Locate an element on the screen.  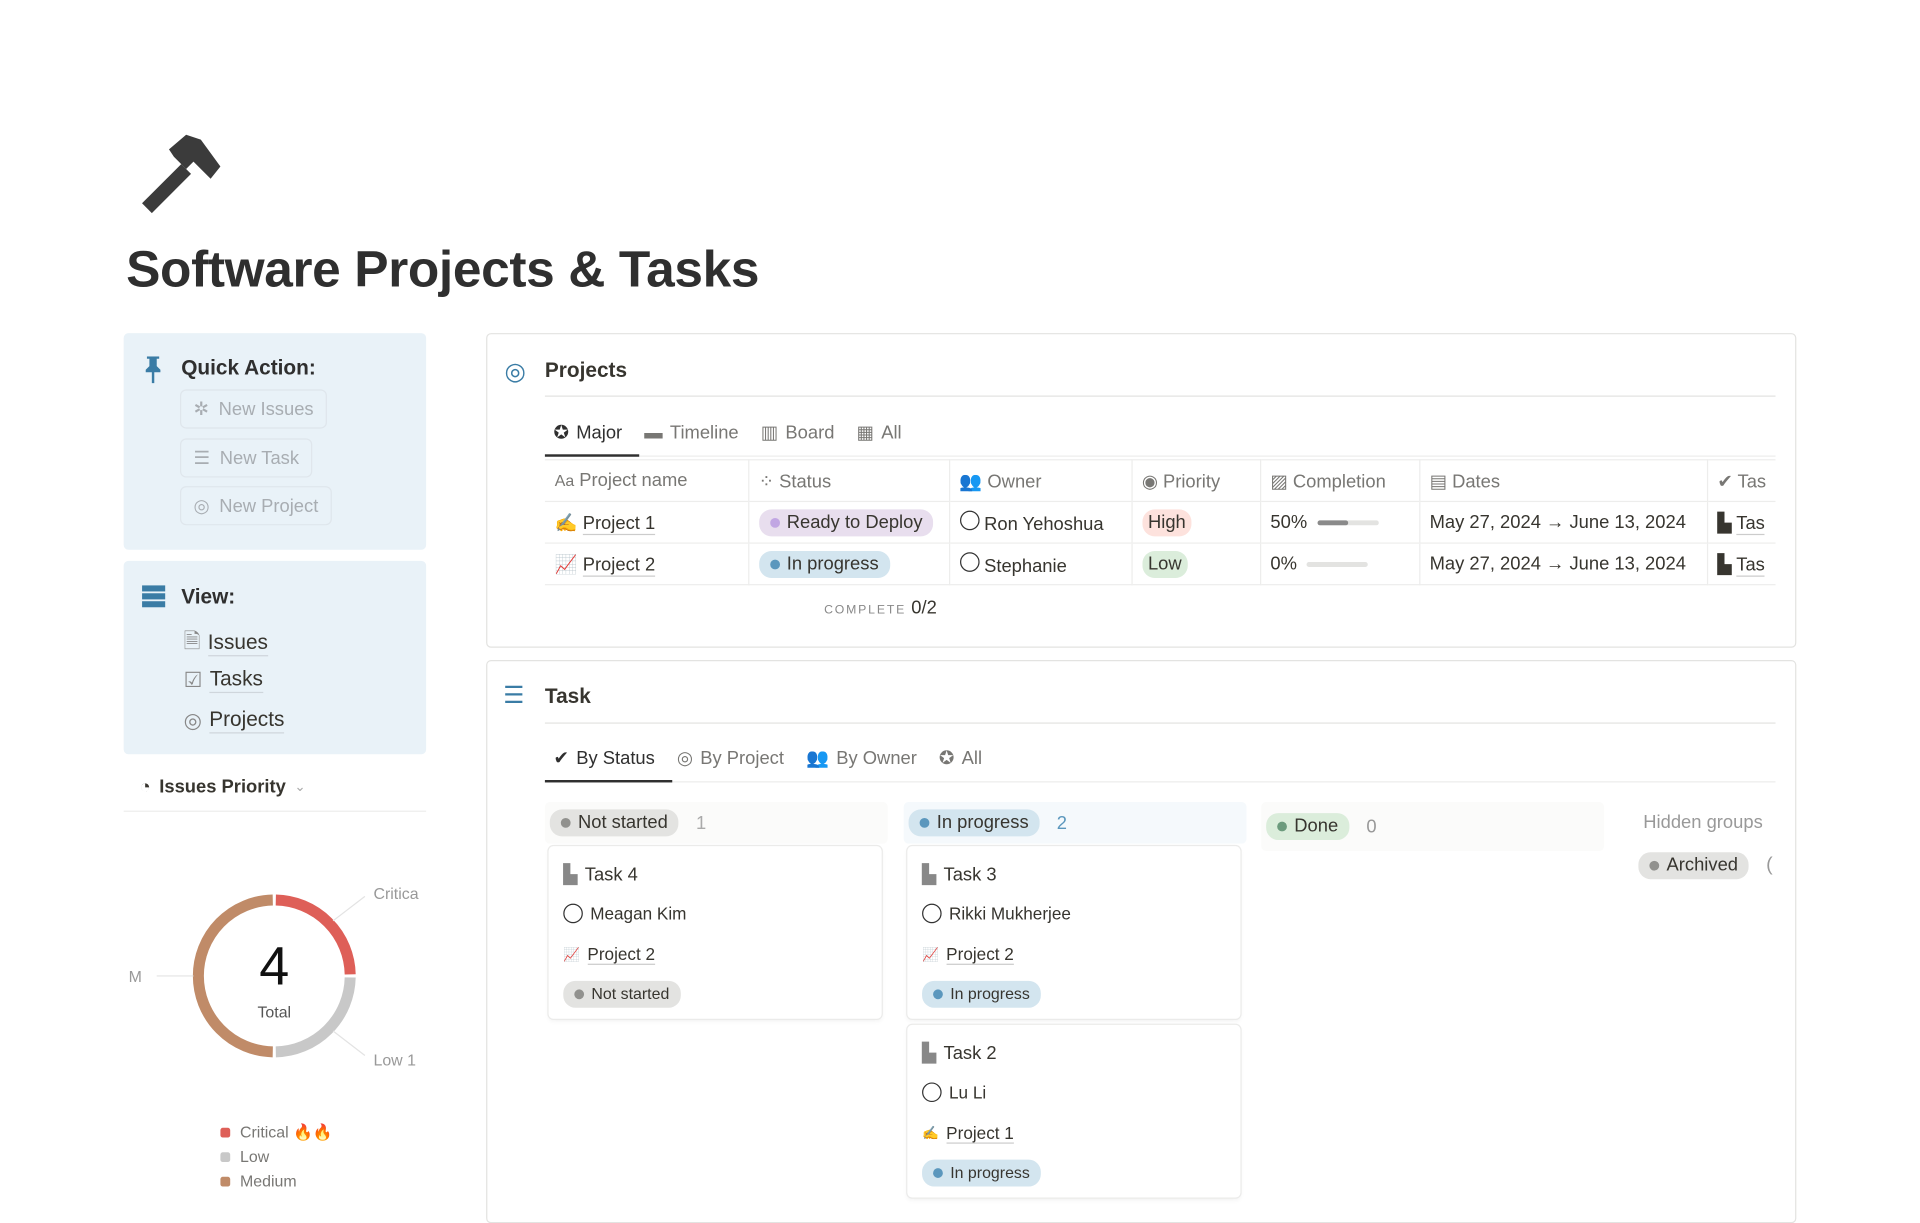
target-link-icon: ◎ is located at coordinates (192, 720).